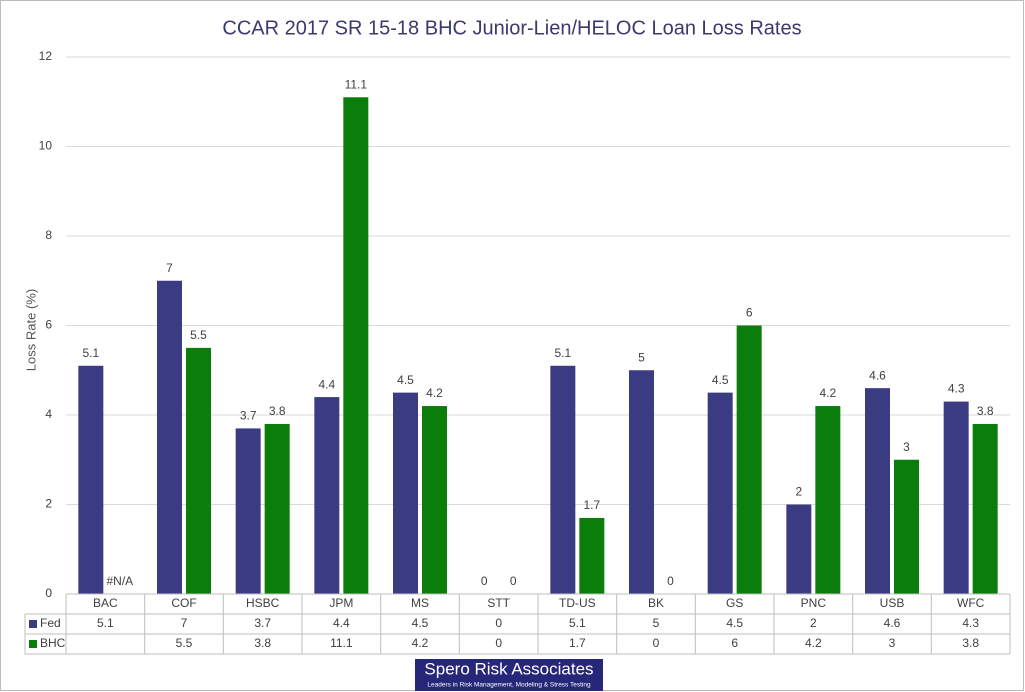 The image size is (1025, 692). Describe the element at coordinates (749, 313) in the screenshot. I see `data-label: 6` at that location.